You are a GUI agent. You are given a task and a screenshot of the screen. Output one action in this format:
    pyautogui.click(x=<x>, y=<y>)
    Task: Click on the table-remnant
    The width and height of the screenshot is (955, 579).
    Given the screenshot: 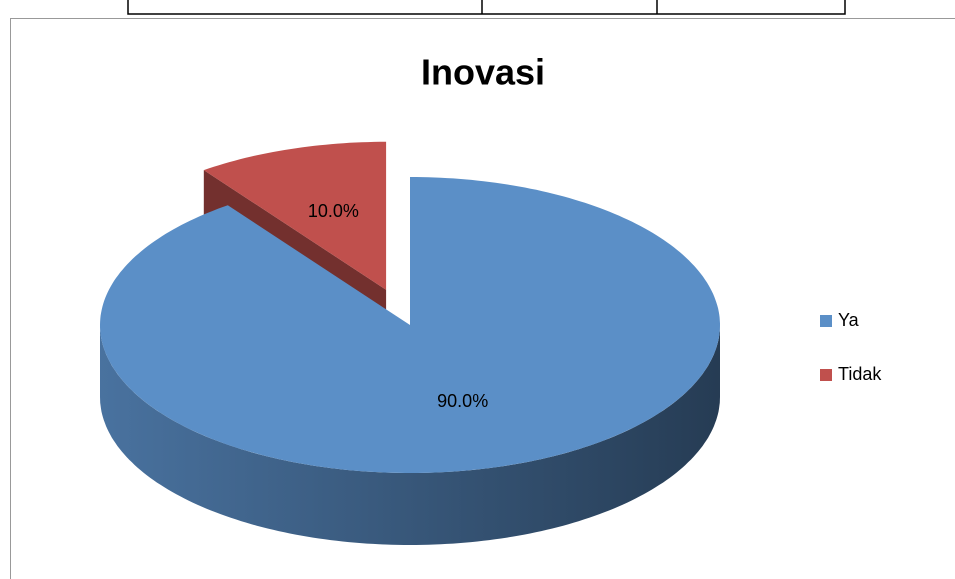 What is the action you would take?
    pyautogui.click(x=486, y=7)
    